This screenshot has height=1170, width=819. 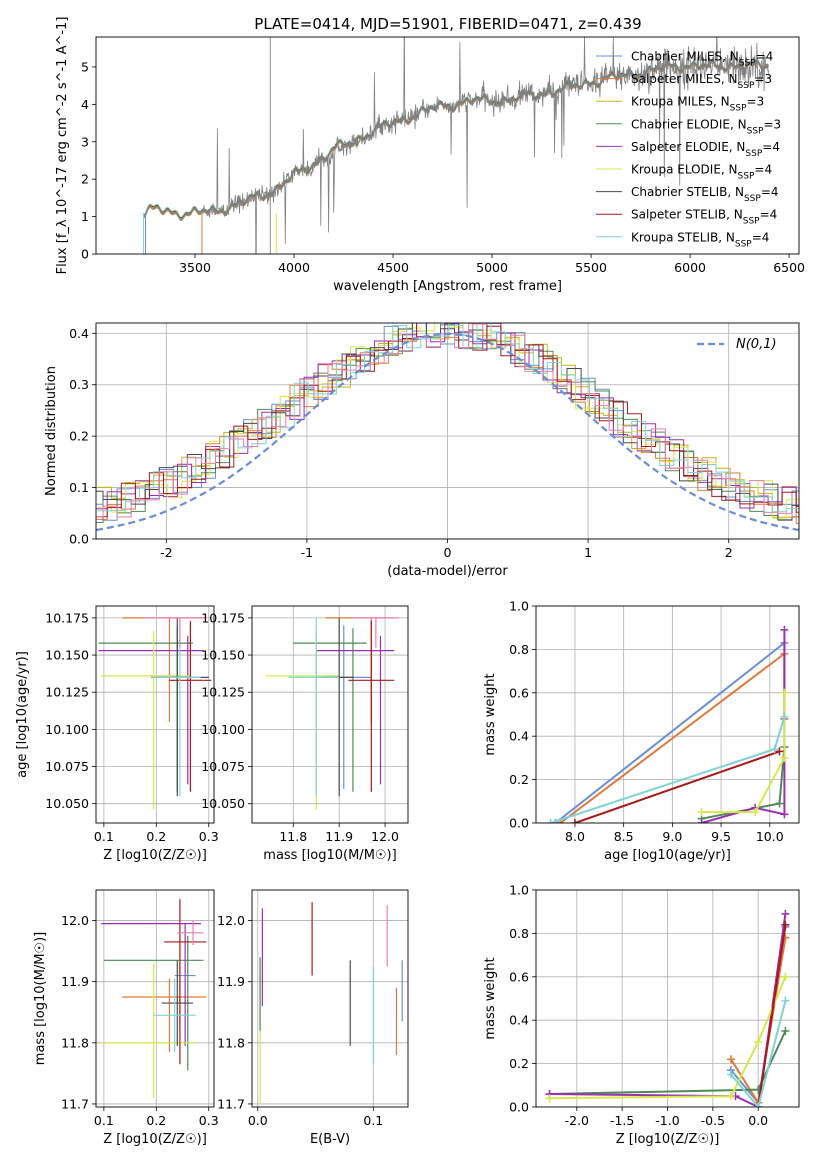 I want to click on y-axis-label: mass weight, so click(x=490, y=998).